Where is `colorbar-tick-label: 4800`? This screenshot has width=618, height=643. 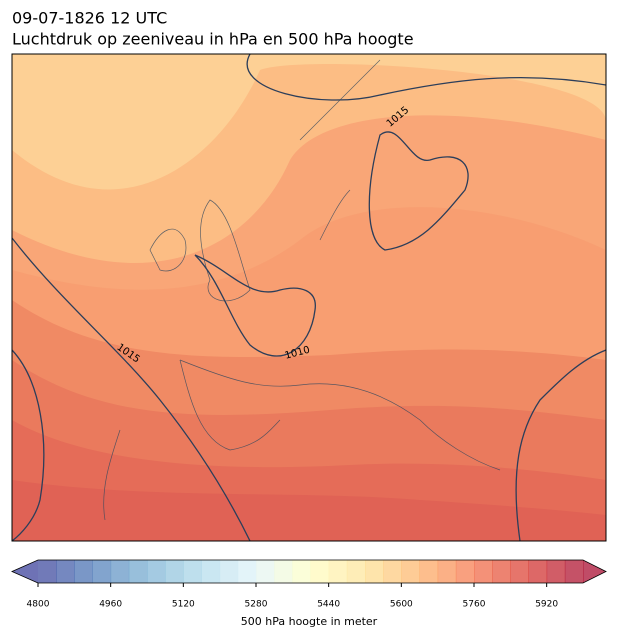
colorbar-tick-label: 4800 is located at coordinates (38, 605).